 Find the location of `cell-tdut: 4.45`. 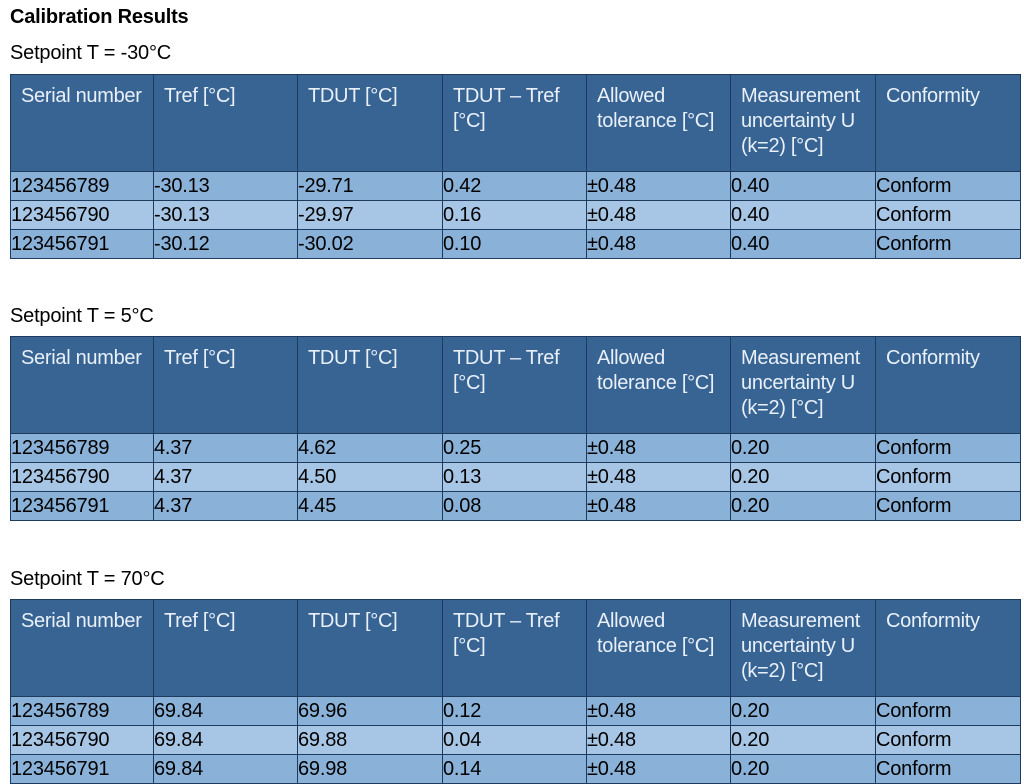

cell-tdut: 4.45 is located at coordinates (370, 506).